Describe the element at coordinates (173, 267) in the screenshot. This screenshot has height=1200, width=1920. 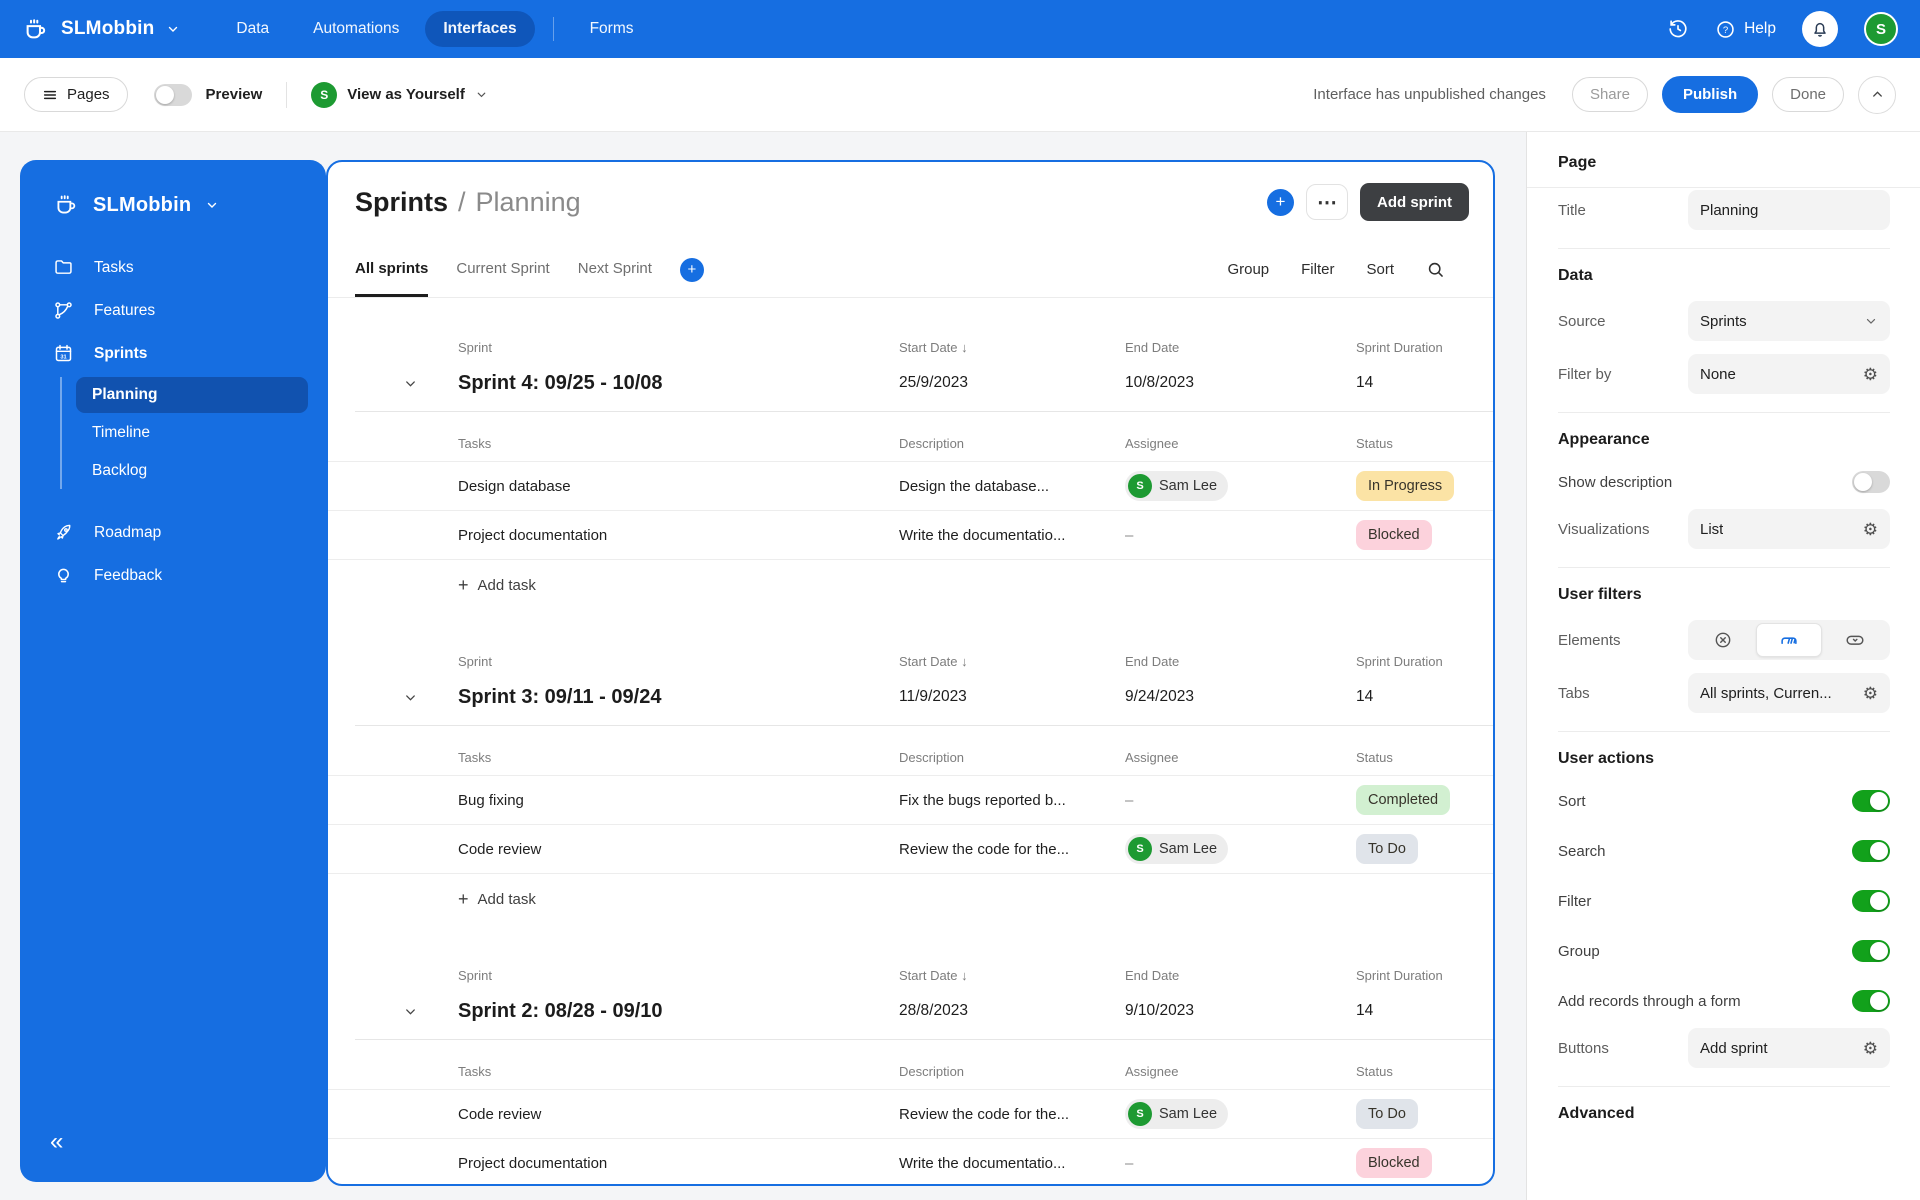
I see `sidebar-item-tasks: Tasks` at that location.